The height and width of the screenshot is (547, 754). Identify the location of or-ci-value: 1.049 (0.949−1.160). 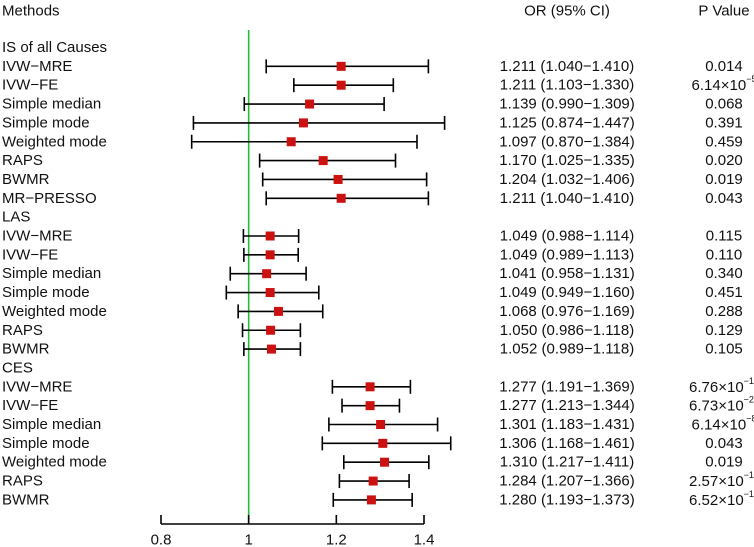
(567, 292).